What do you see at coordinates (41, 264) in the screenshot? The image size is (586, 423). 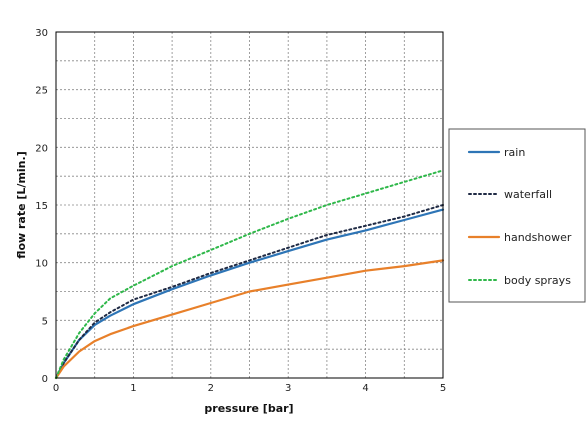 I see `y-tick-label: 10` at bounding box center [41, 264].